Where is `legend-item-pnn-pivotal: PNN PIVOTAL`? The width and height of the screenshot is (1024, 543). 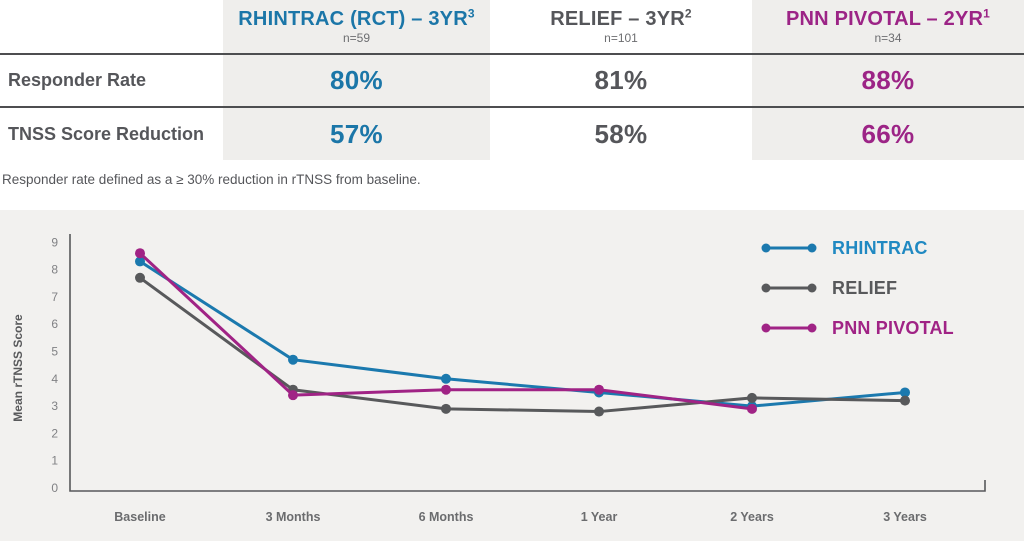 legend-item-pnn-pivotal: PNN PIVOTAL is located at coordinates (857, 328).